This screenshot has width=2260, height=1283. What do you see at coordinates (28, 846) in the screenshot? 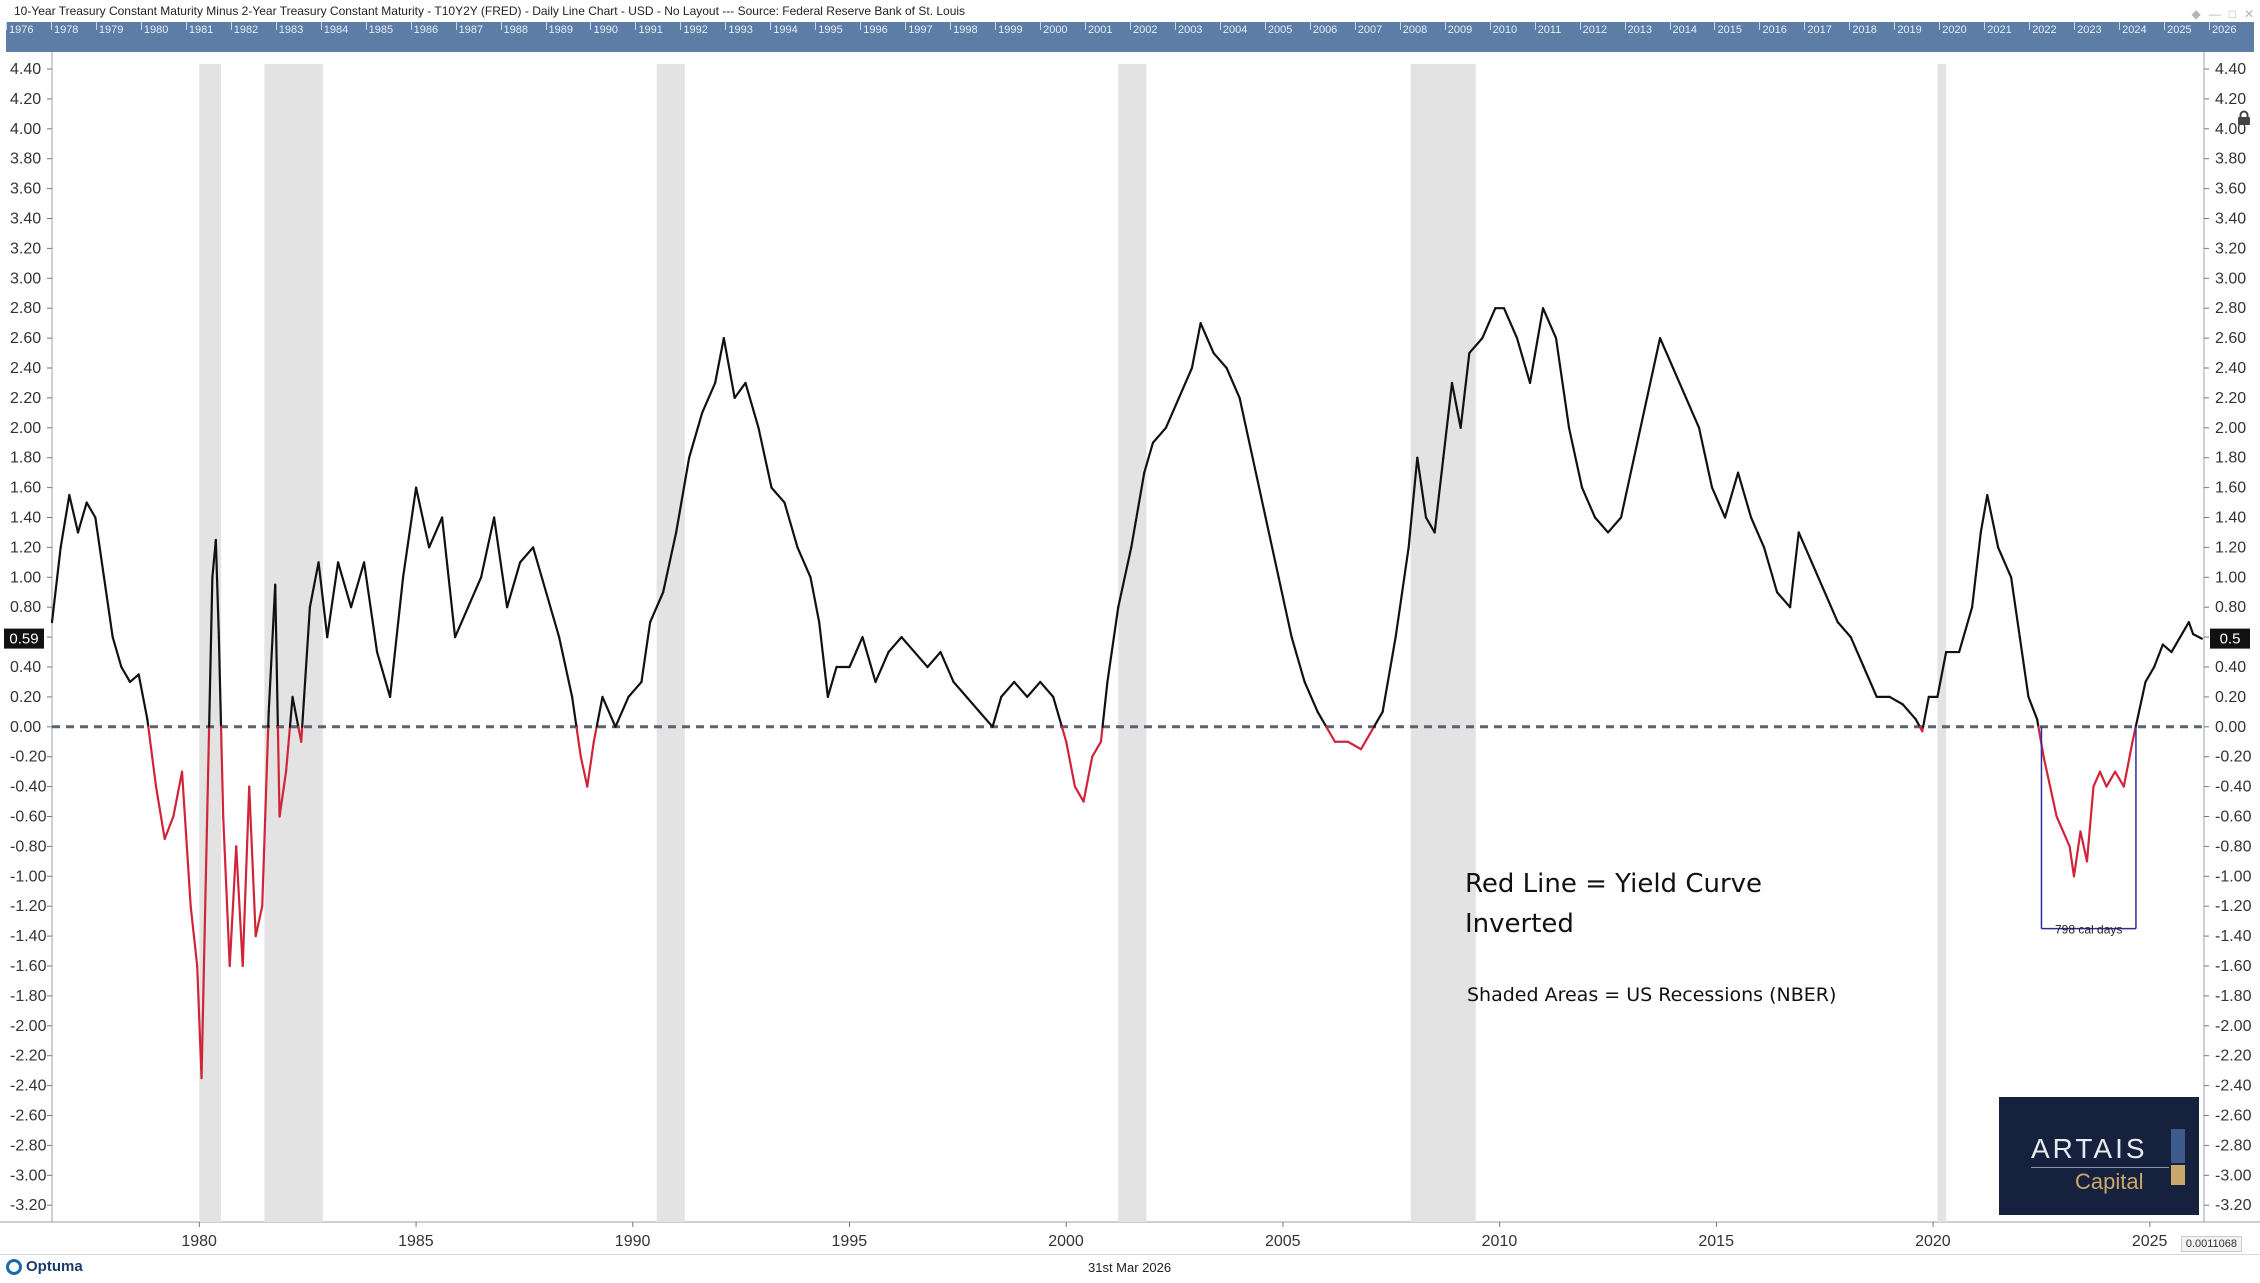
I see `y-tick-label-left: -0.80` at bounding box center [28, 846].